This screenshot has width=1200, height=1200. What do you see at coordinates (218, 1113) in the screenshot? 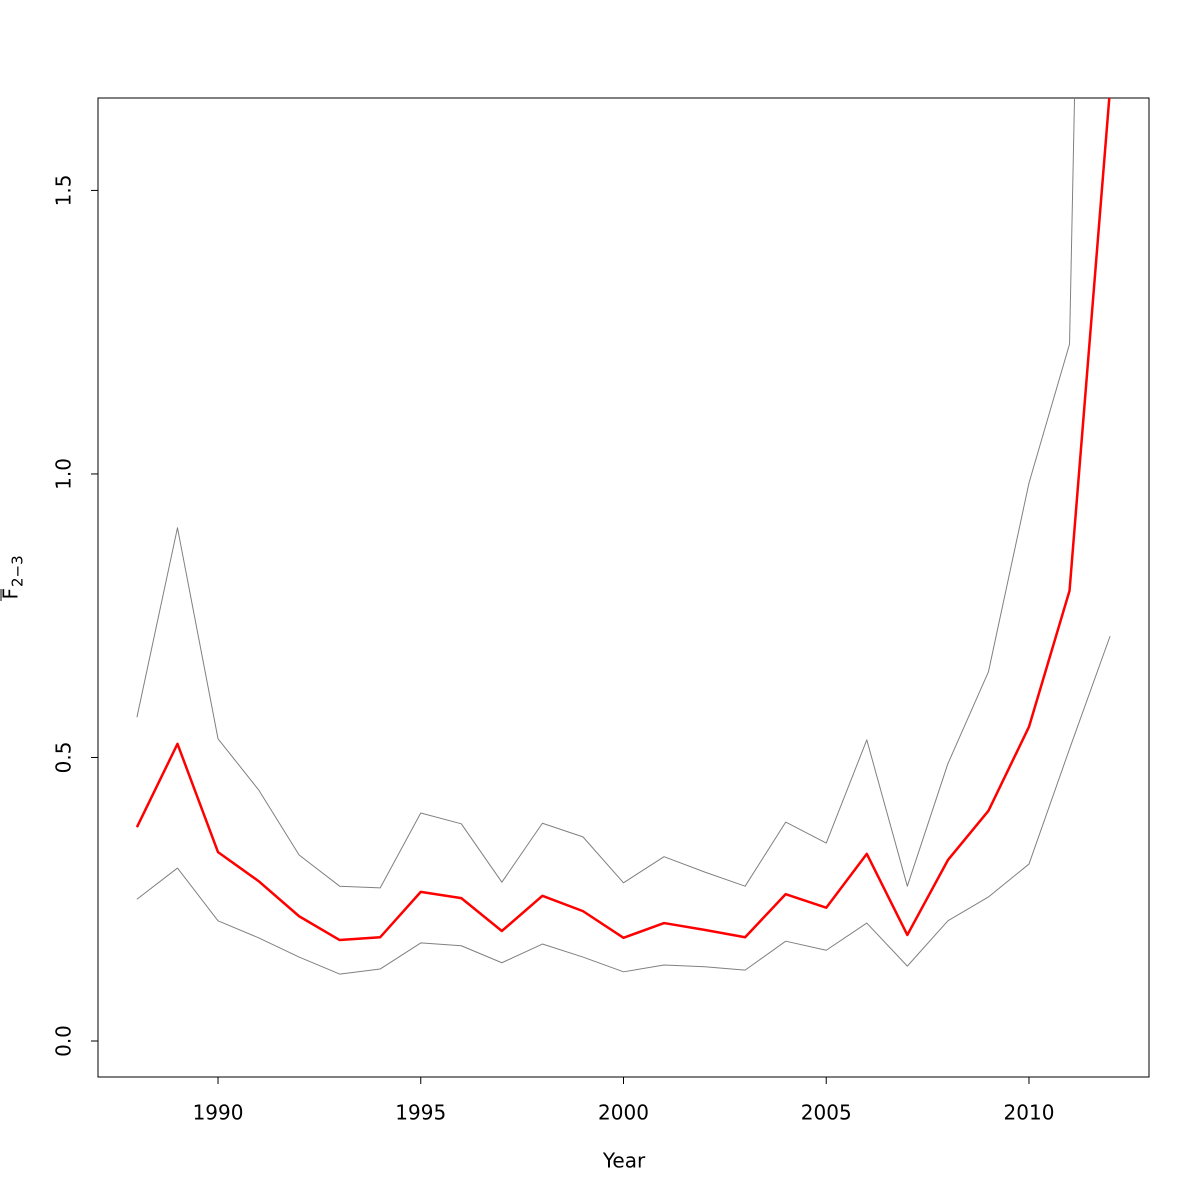
I see `x-tick-label: 1990` at bounding box center [218, 1113].